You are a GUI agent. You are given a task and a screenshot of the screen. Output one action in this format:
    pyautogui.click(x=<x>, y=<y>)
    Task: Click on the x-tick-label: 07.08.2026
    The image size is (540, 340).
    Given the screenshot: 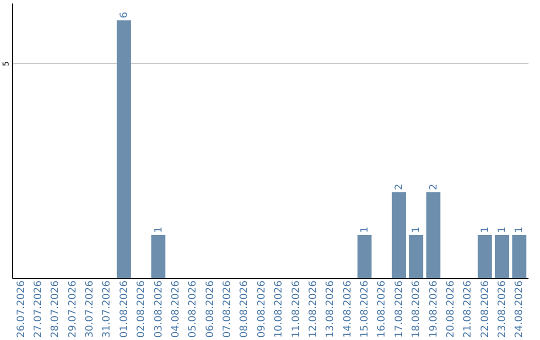 What is the action you would take?
    pyautogui.click(x=228, y=309)
    